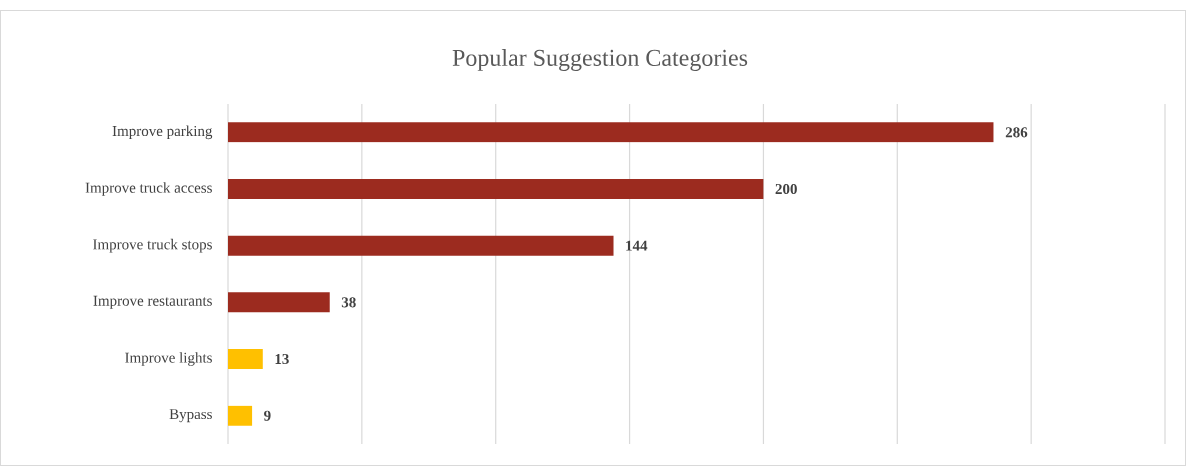 This screenshot has height=466, width=1186. What do you see at coordinates (162, 132) in the screenshot?
I see `y-tick-label: Improve parking` at bounding box center [162, 132].